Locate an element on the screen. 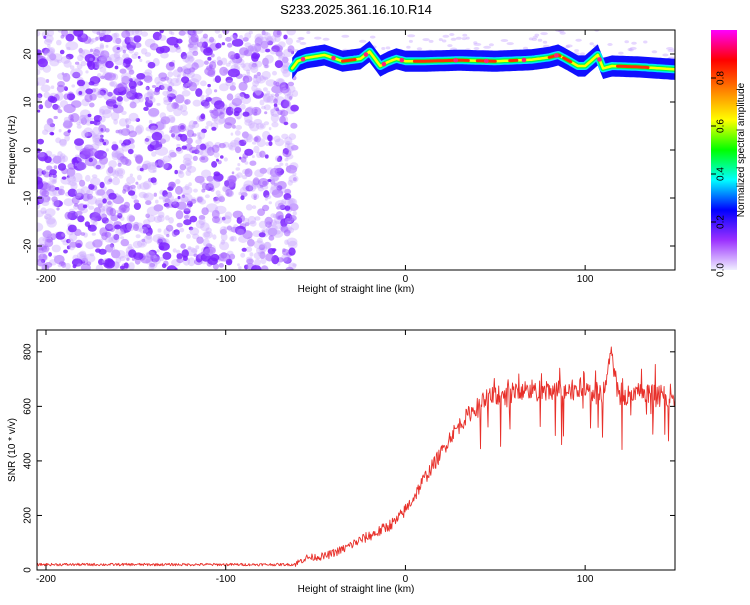 The image size is (750, 605). snr-x-tick-label: 100 is located at coordinates (585, 579).